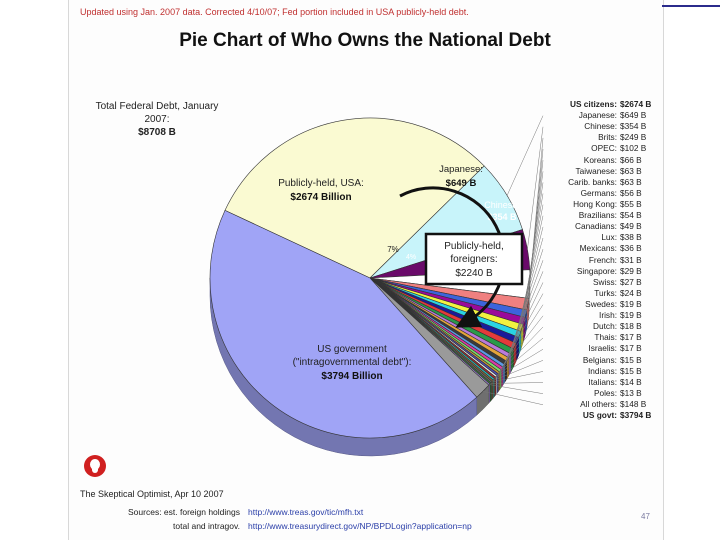 This screenshot has height=540, width=720. Describe the element at coordinates (584, 304) in the screenshot. I see `legend-entry-swedes: Swedes: $19 B` at that location.